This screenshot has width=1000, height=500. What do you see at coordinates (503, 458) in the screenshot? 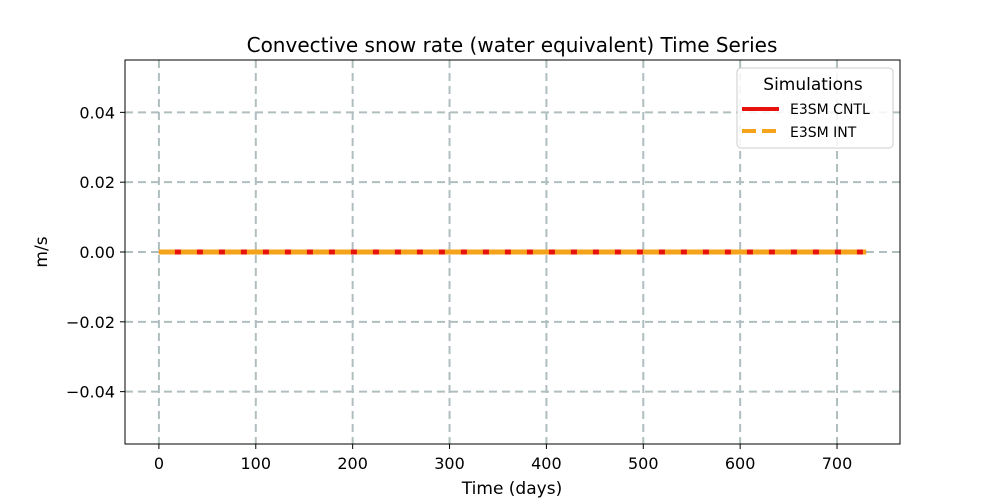
I see `x-axis-ticks: 0 100 200 300 400 500 600 700` at bounding box center [503, 458].